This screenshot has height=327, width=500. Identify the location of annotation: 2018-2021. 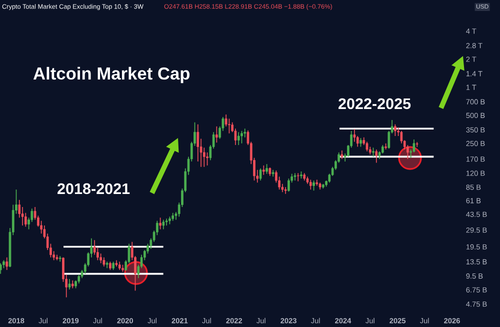
(94, 188).